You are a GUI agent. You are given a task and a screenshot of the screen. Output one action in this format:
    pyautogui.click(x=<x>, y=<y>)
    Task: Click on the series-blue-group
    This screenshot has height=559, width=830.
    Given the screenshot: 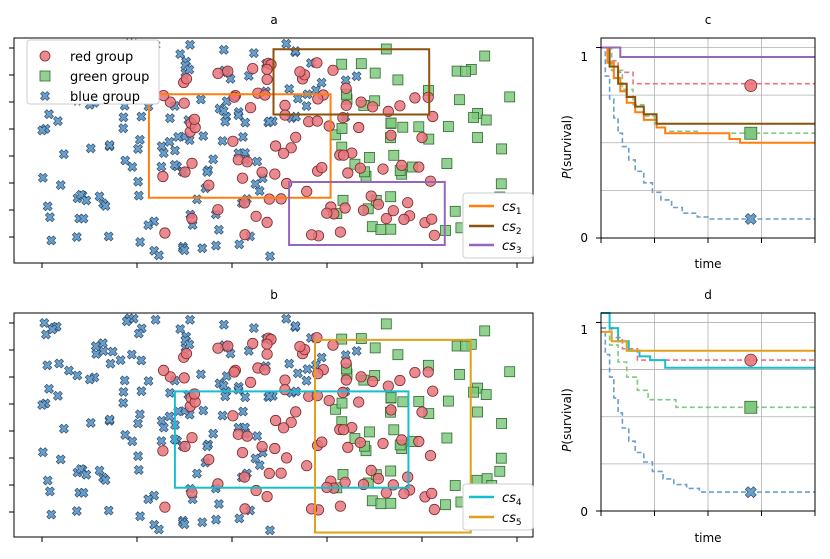 What is the action you would take?
    pyautogui.click(x=708, y=410)
    